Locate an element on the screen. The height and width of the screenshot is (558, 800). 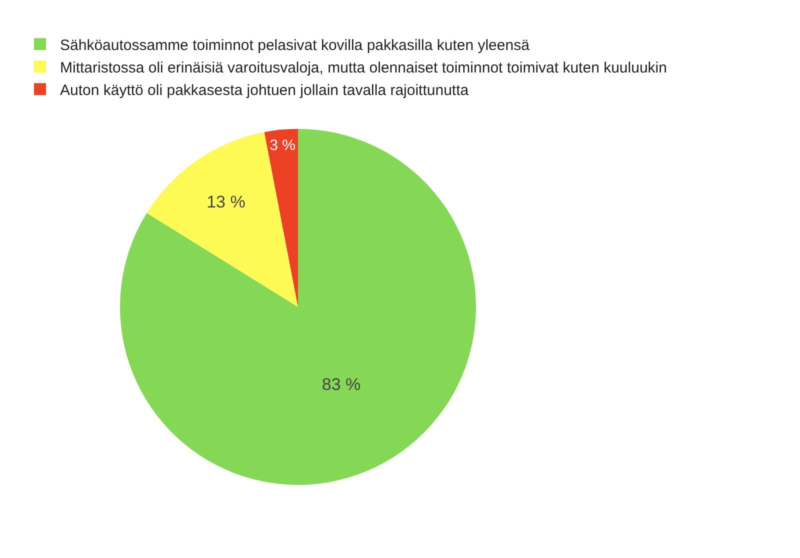
data-label: 83 % is located at coordinates (341, 384).